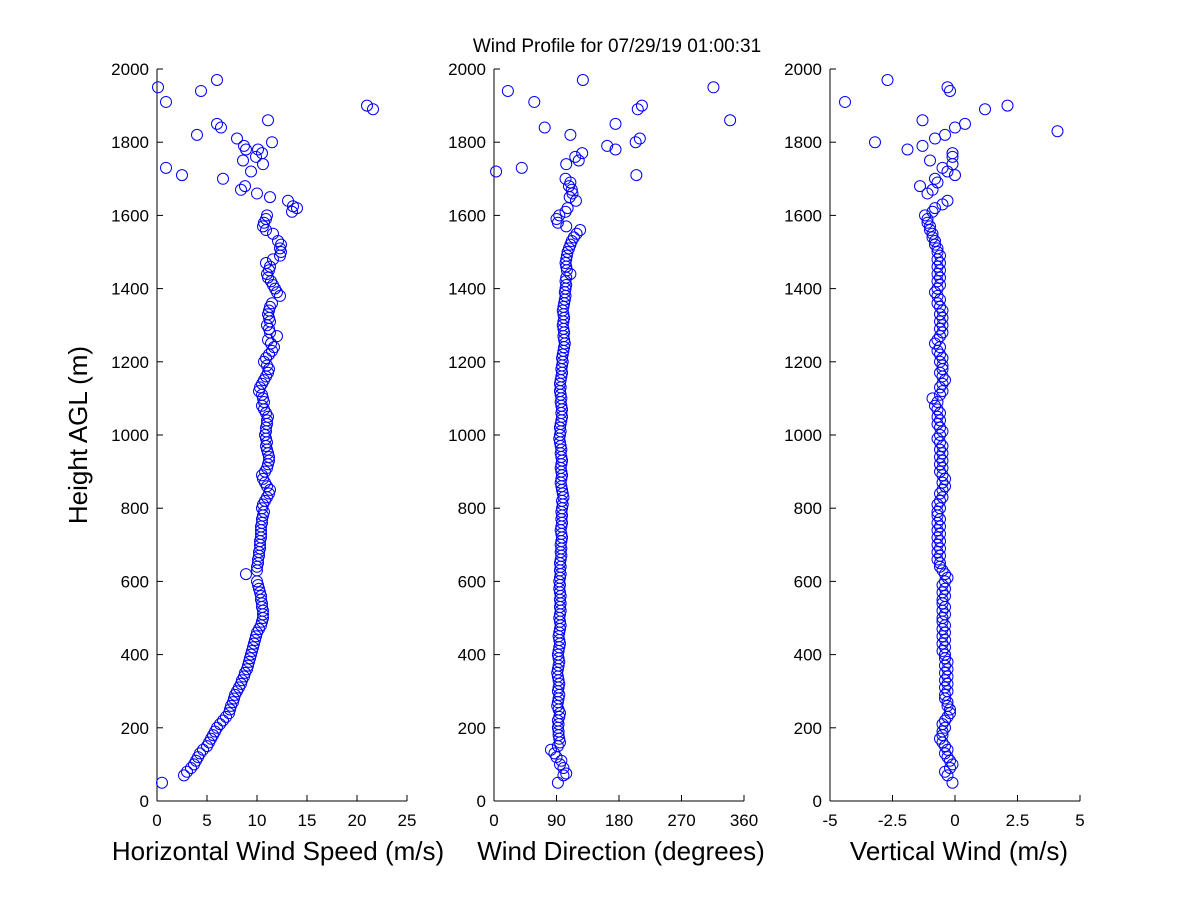 This screenshot has width=1200, height=900. Describe the element at coordinates (467, 289) in the screenshot. I see `y-tick-label: 1400` at that location.